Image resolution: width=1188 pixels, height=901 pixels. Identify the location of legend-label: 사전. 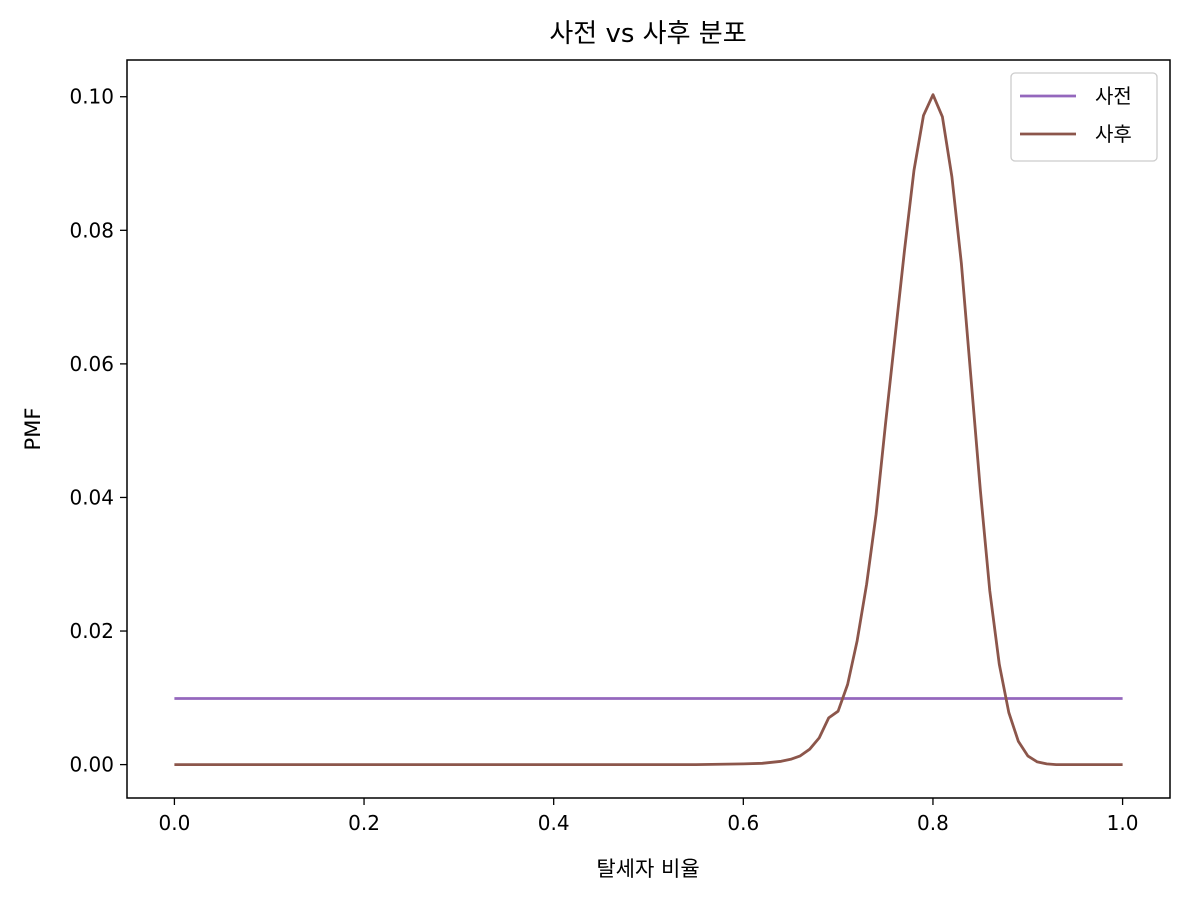
(1113, 96).